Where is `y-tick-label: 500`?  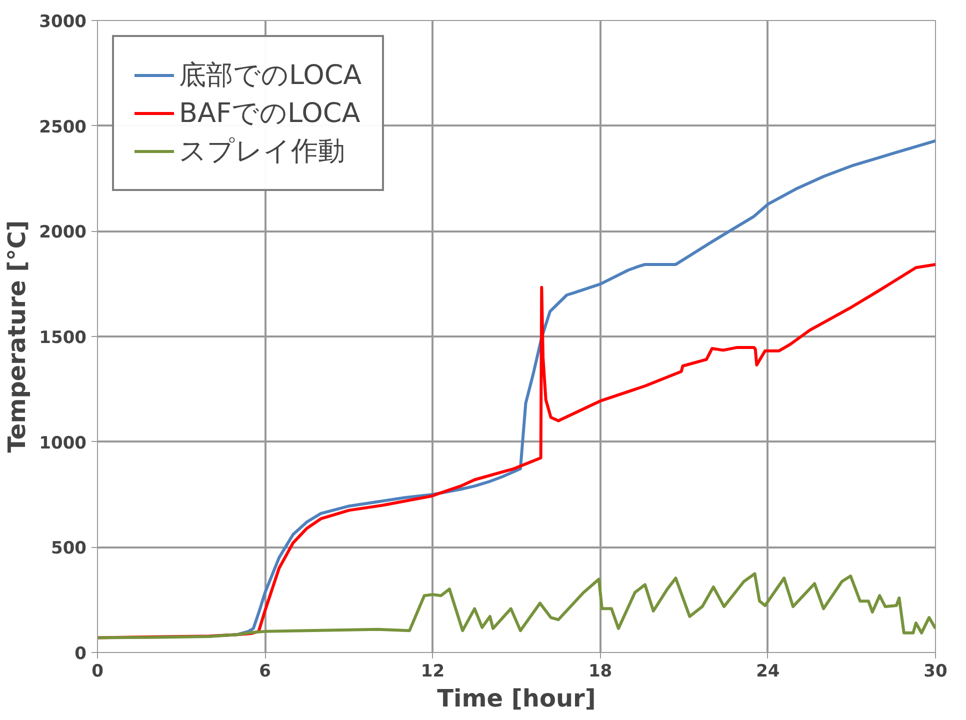
y-tick-label: 500 is located at coordinates (69, 548).